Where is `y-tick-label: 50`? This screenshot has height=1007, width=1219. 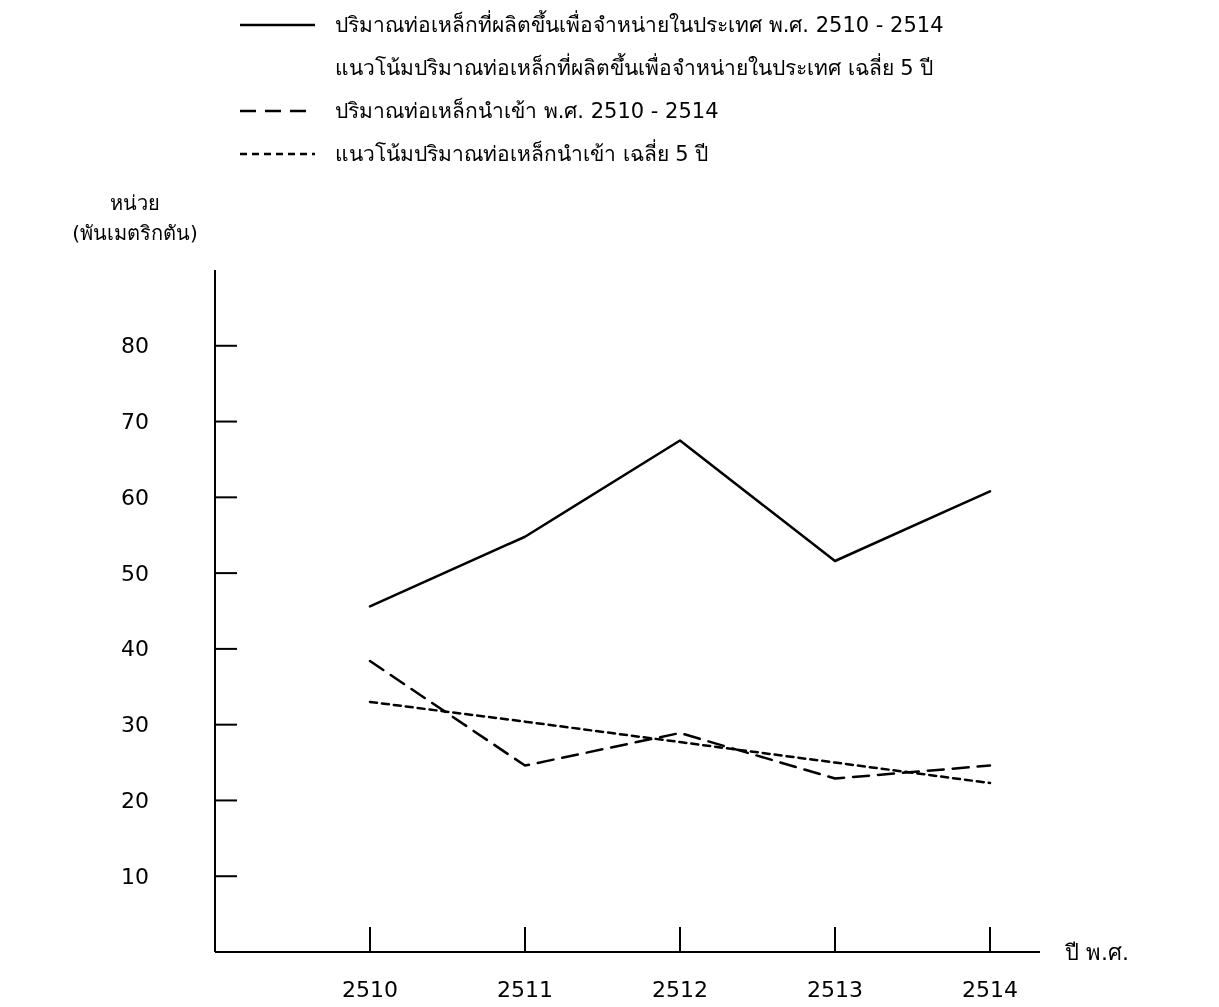
y-tick-label: 50 is located at coordinates (135, 573).